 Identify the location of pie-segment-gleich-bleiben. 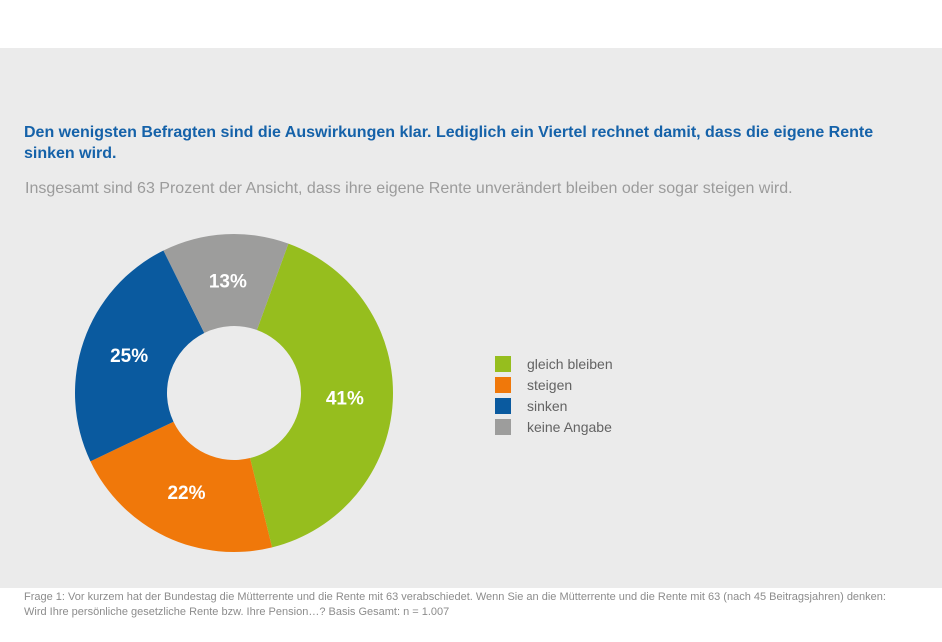
(321, 395).